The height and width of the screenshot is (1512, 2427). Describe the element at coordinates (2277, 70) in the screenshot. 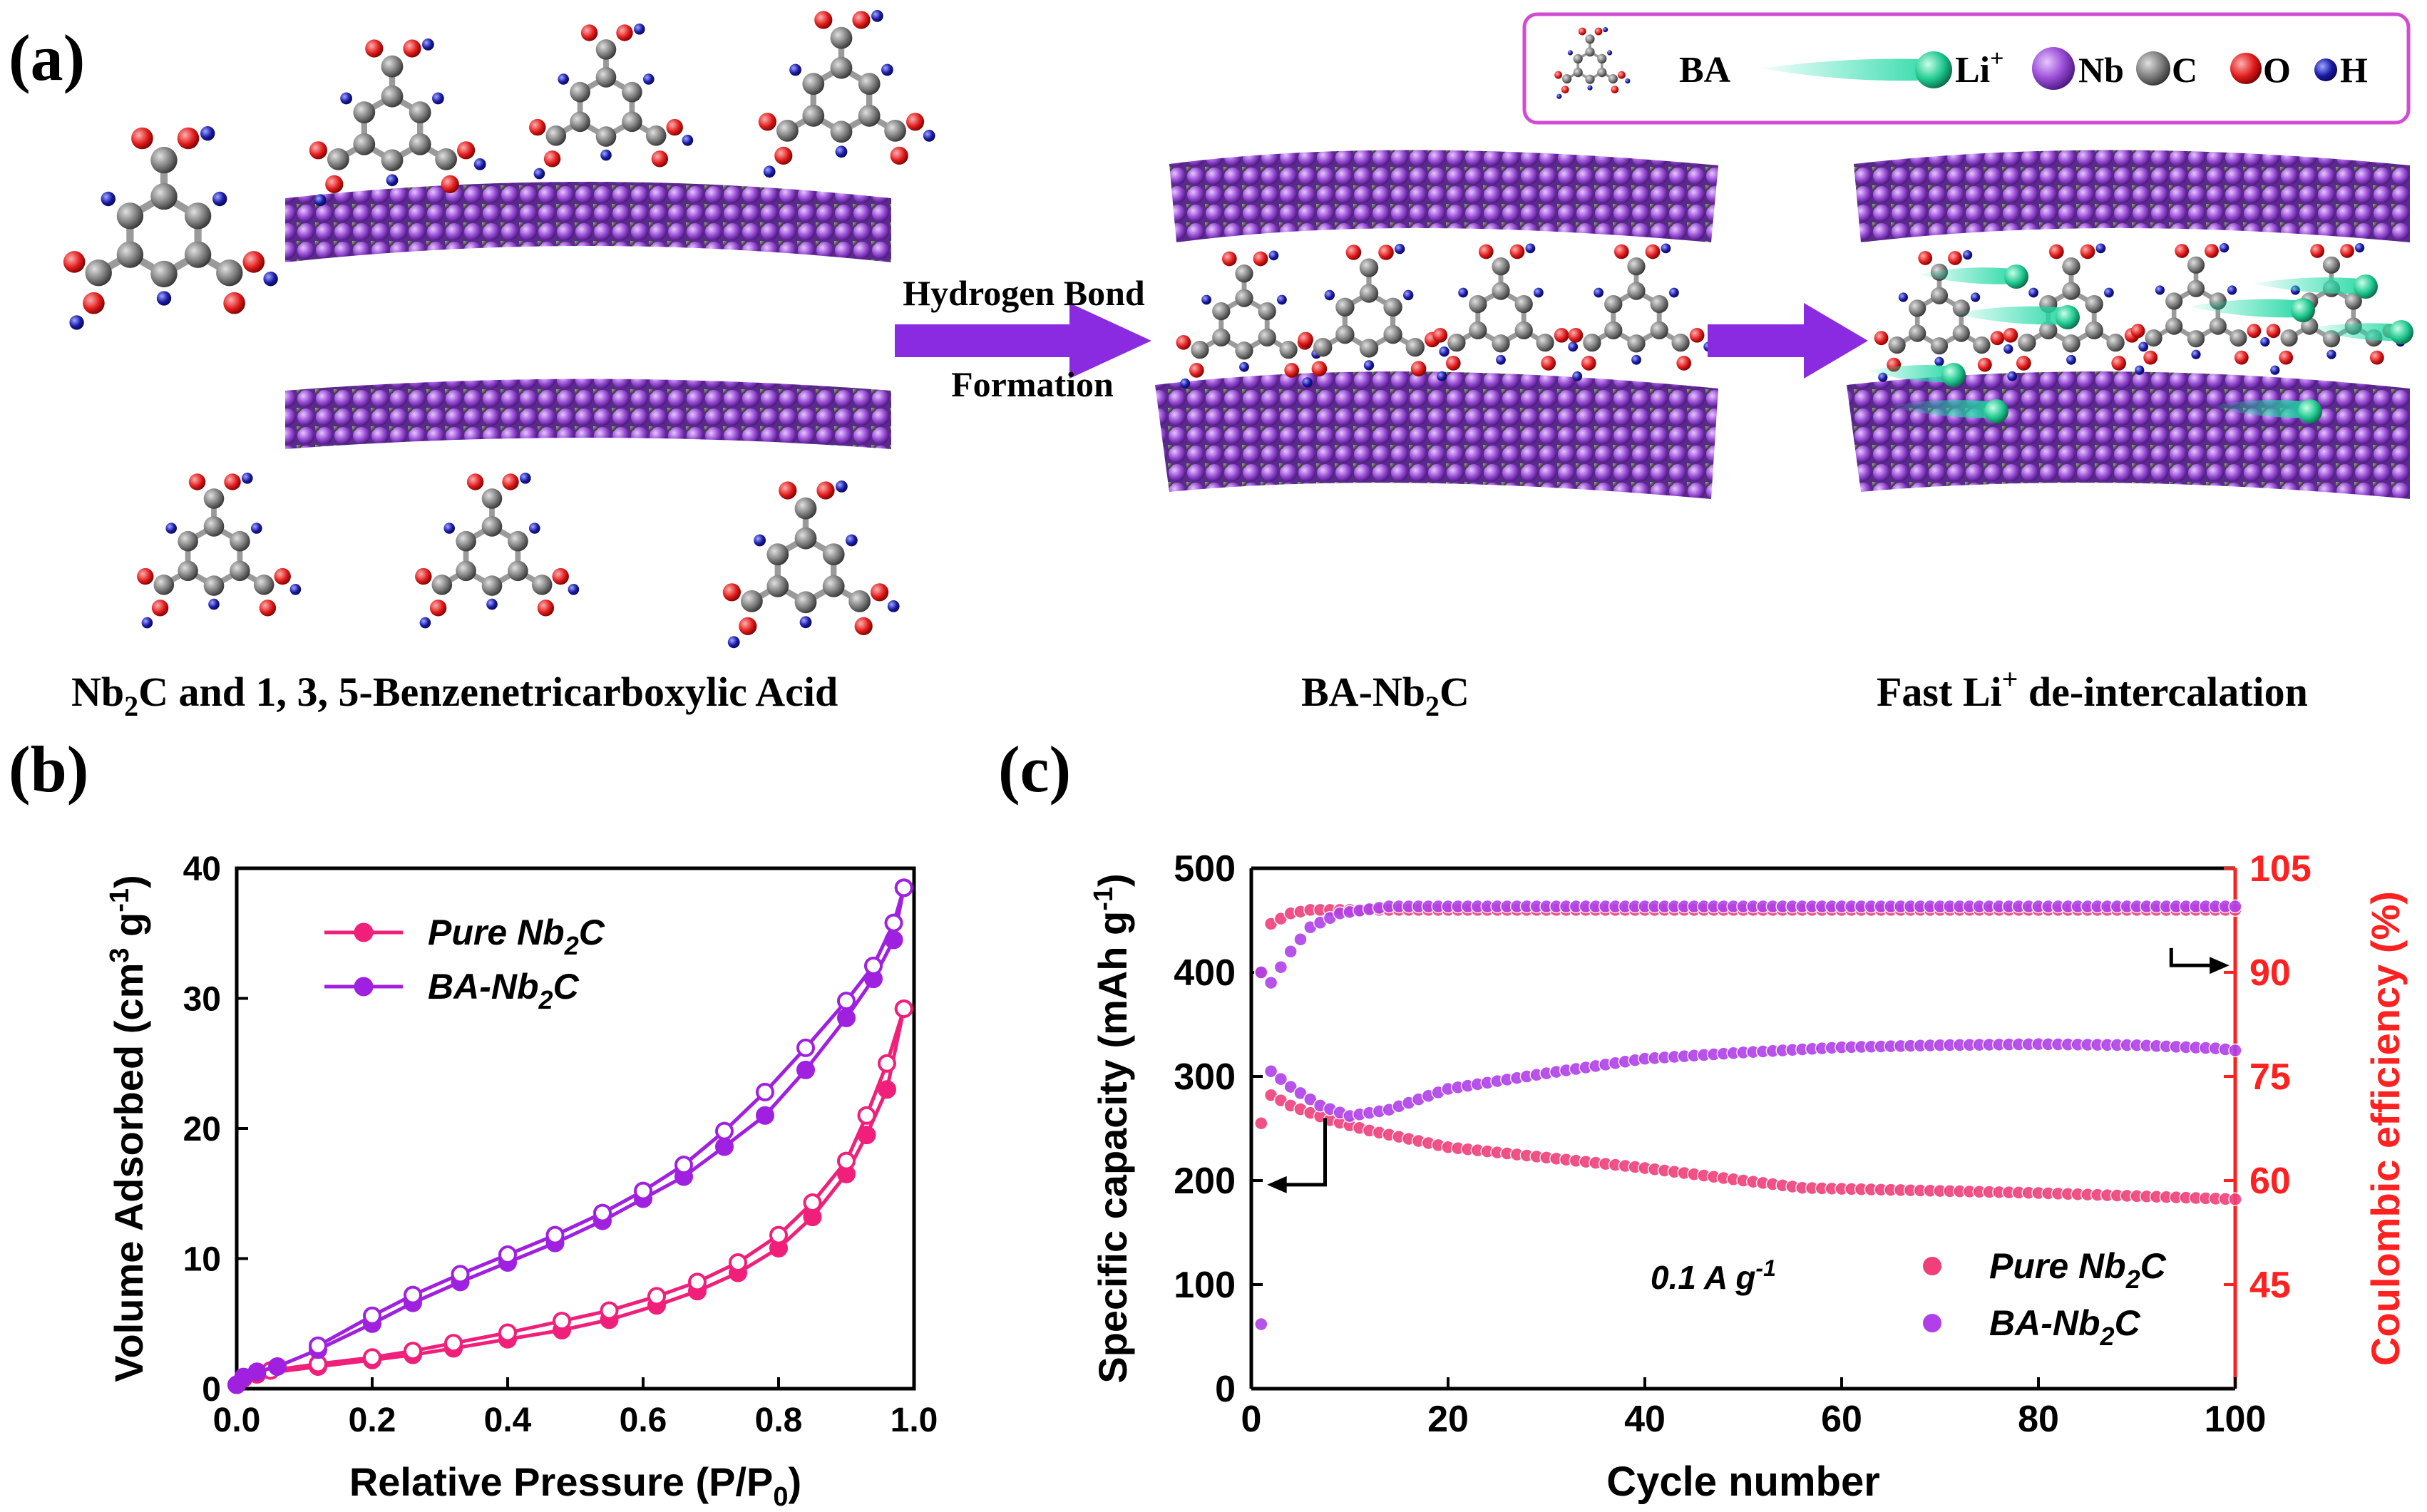

I see `legend-o: O` at that location.